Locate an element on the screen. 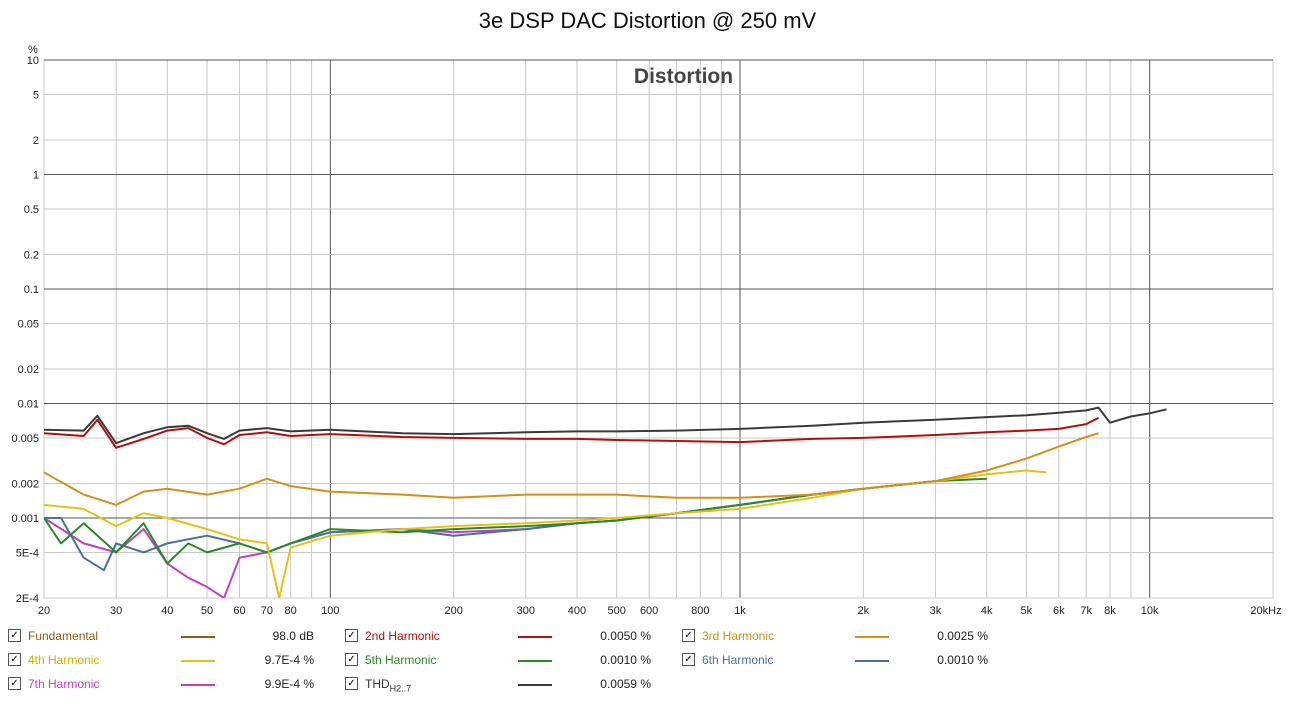 Image resolution: width=1295 pixels, height=722 pixels. x-tick-label: 10k is located at coordinates (1150, 611).